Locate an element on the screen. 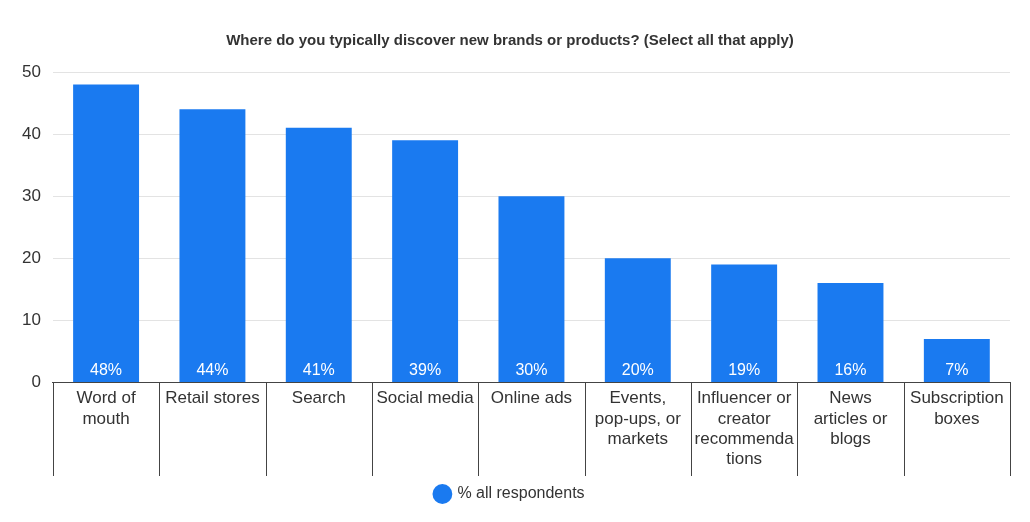 Image resolution: width=1030 pixels, height=522 pixels. x-tick-label: Word of mouth is located at coordinates (106, 408).